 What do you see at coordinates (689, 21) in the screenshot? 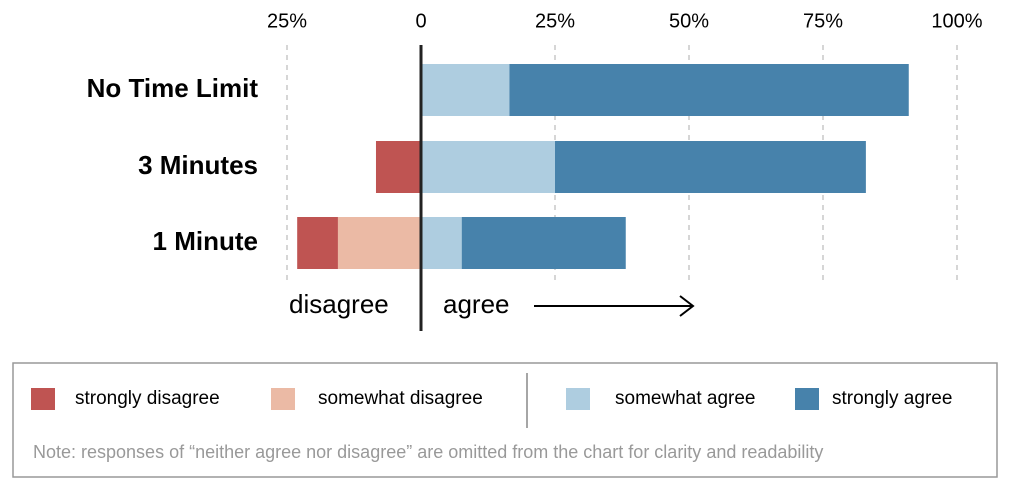
I see `x-tick-label: 50%` at bounding box center [689, 21].